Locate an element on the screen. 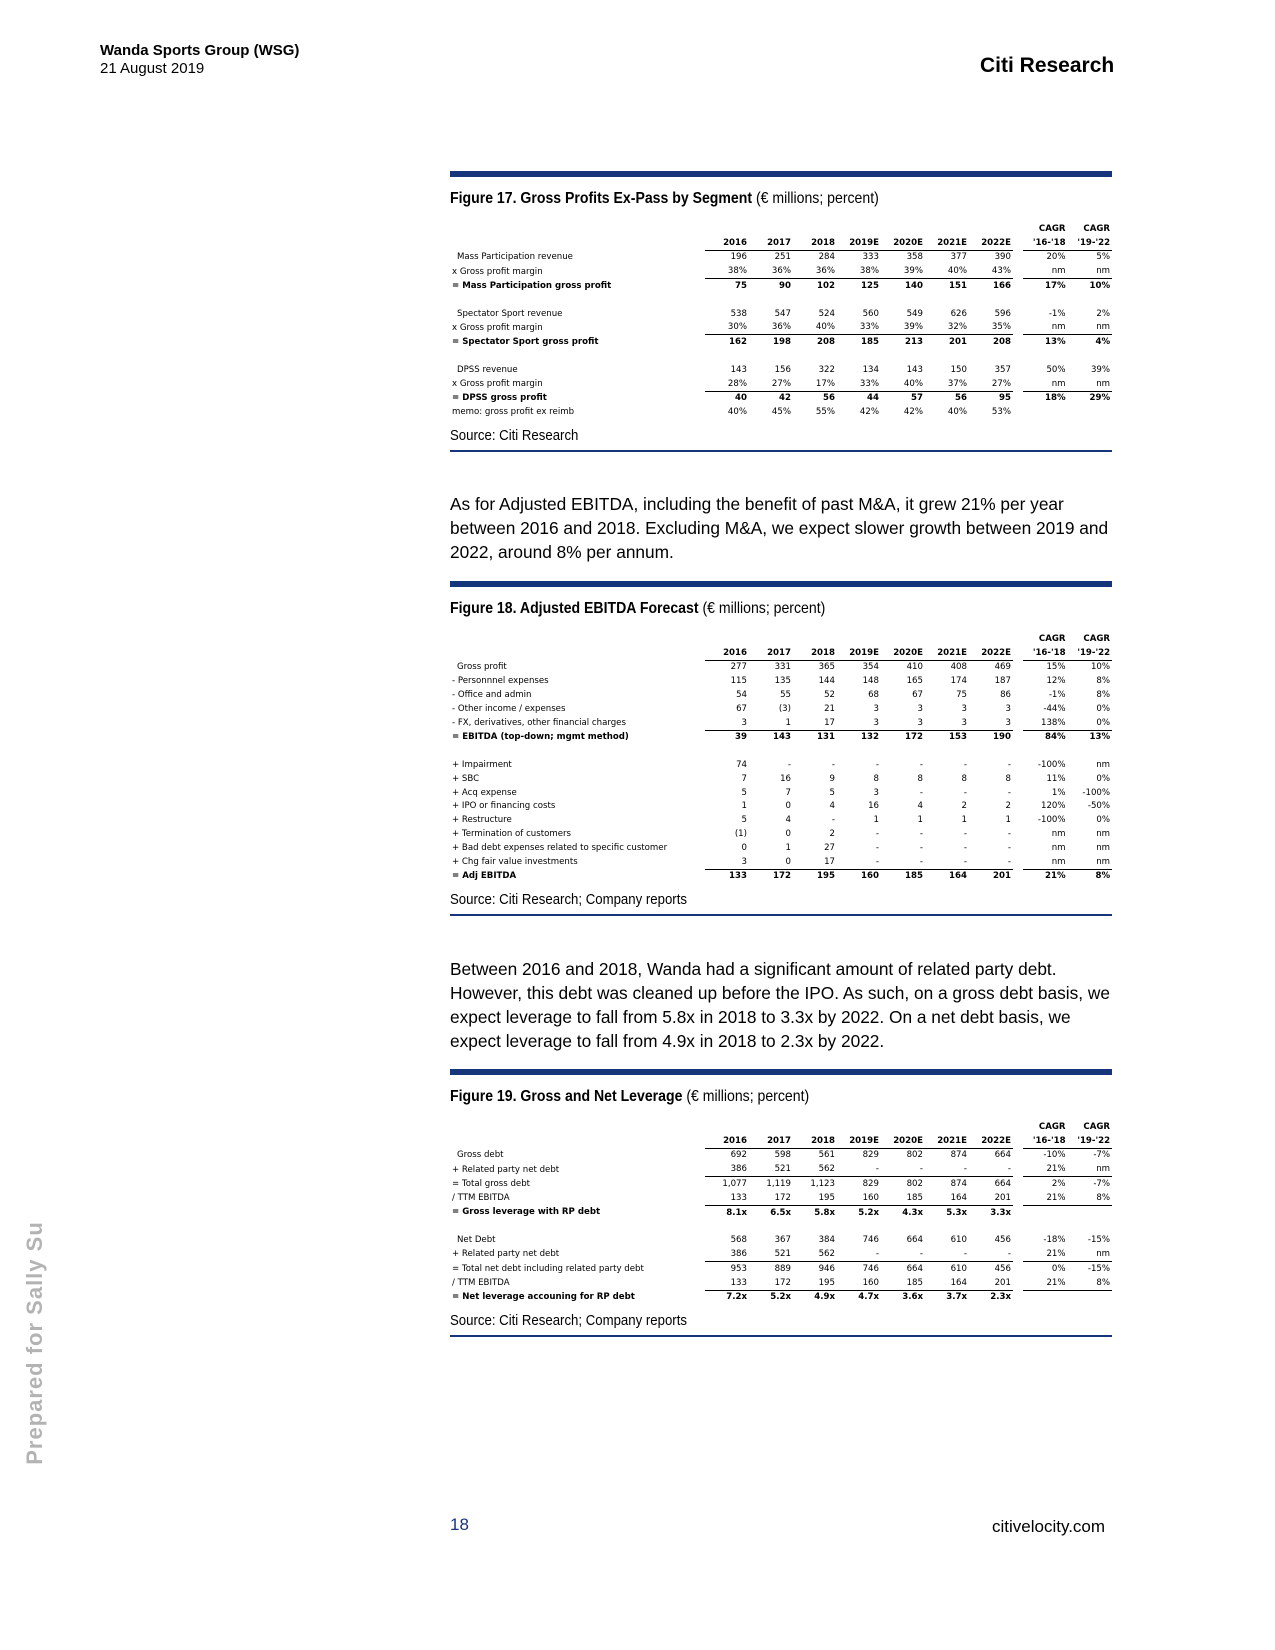 The image size is (1275, 1650). cell: 521 is located at coordinates (771, 1254).